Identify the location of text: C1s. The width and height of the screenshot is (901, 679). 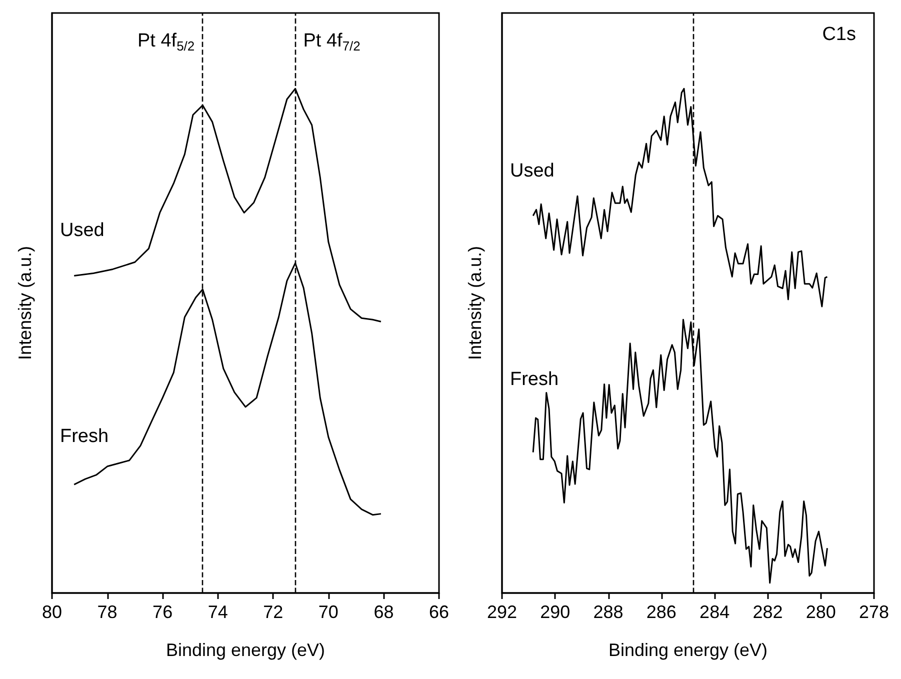
(839, 34).